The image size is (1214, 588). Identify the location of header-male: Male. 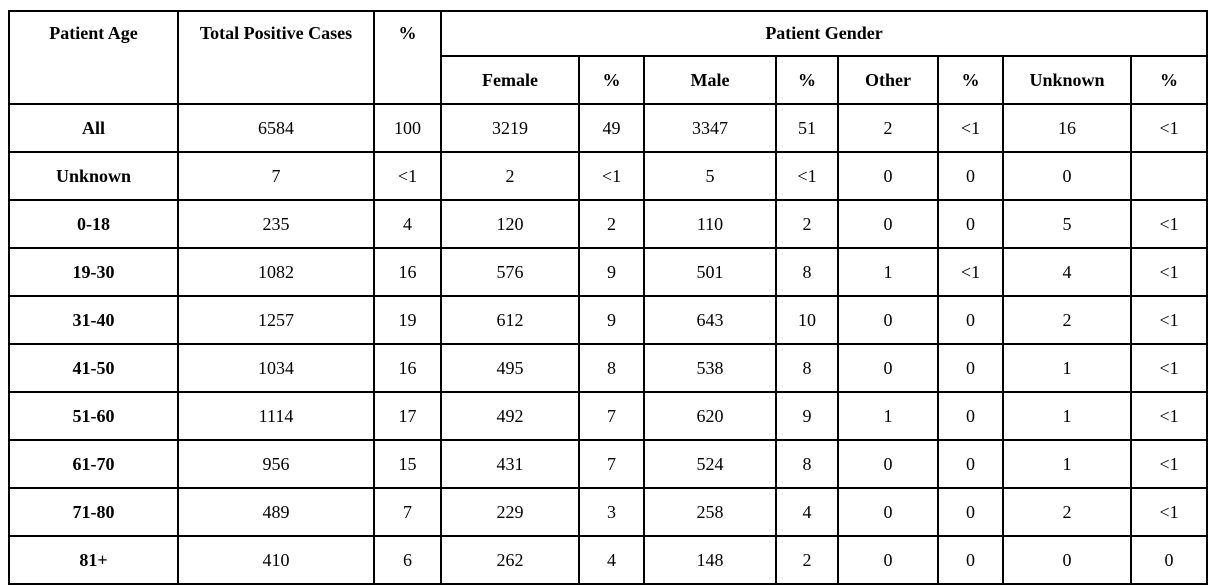
(710, 80).